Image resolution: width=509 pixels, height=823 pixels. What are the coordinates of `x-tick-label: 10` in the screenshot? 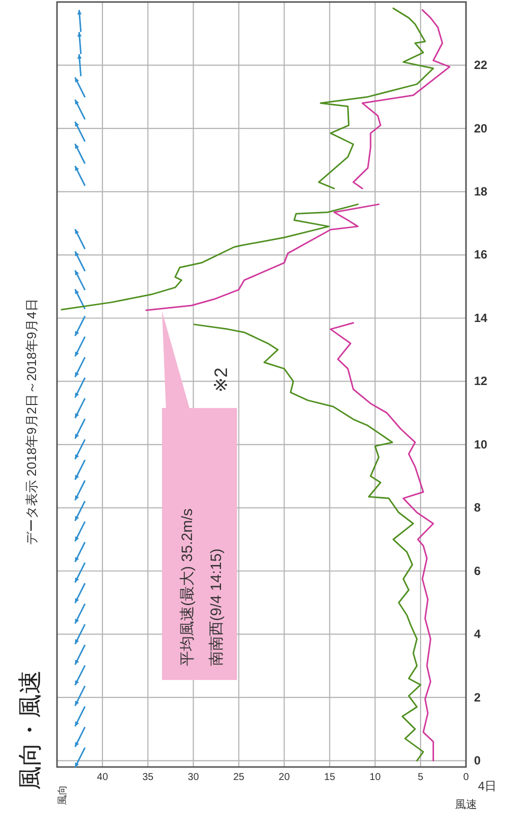 It's located at (376, 778).